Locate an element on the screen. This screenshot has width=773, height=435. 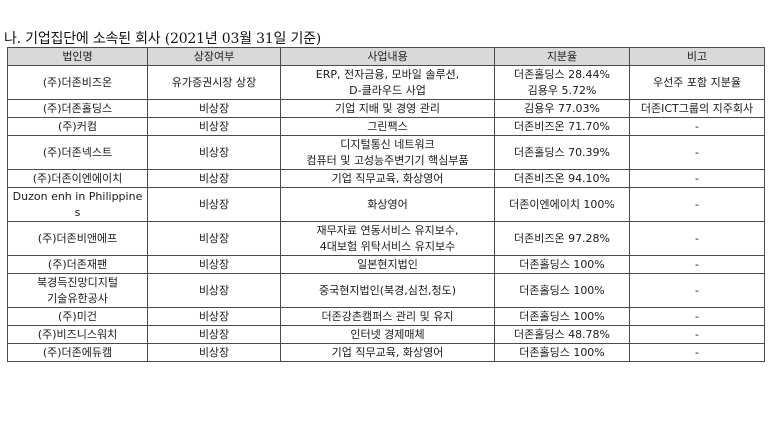
business-cell-line: 디지털통신 네트워크 is located at coordinates (387, 144).